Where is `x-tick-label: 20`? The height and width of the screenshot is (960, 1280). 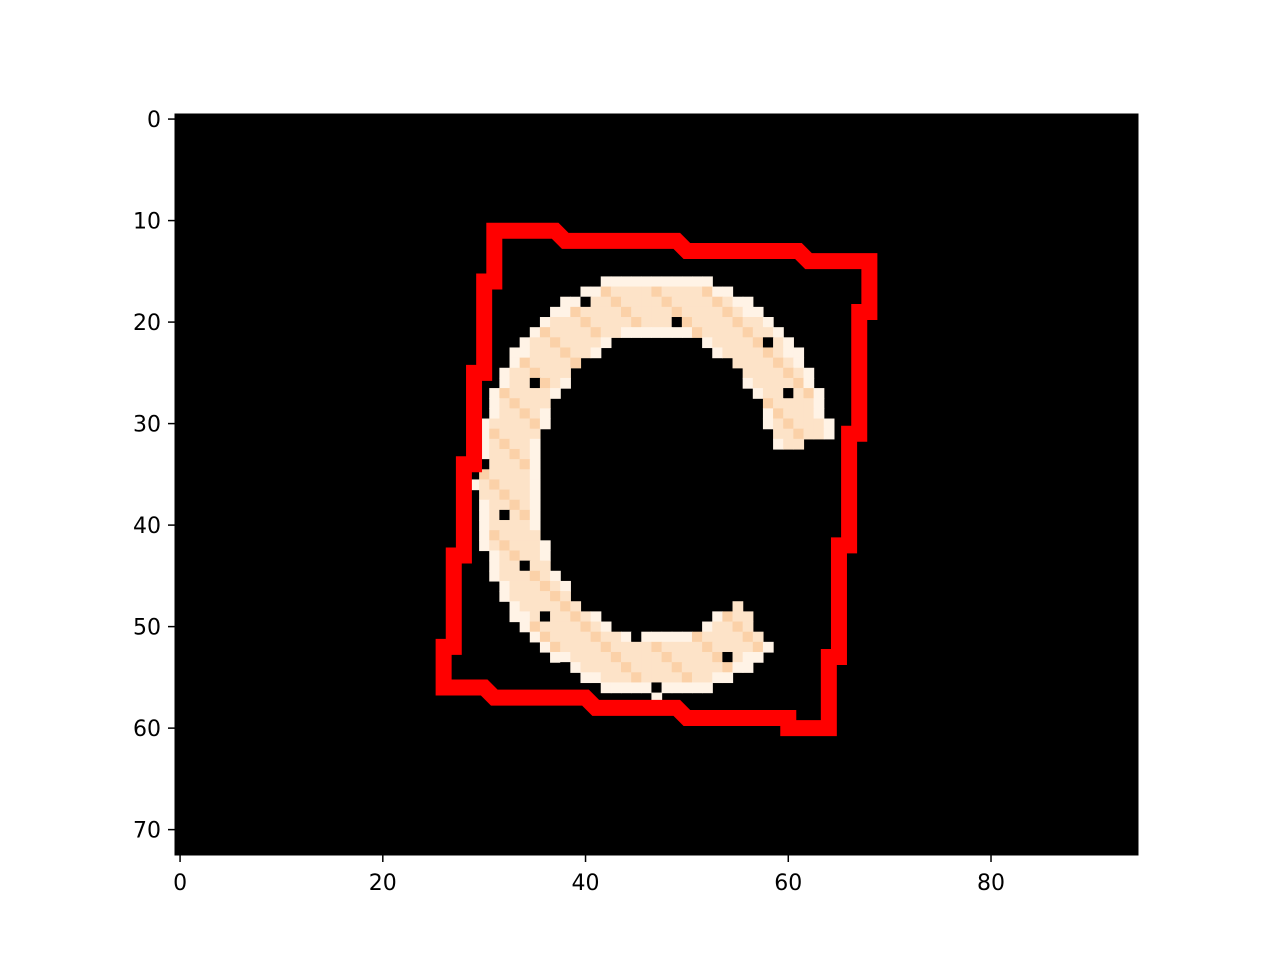
x-tick-label: 20 is located at coordinates (383, 883).